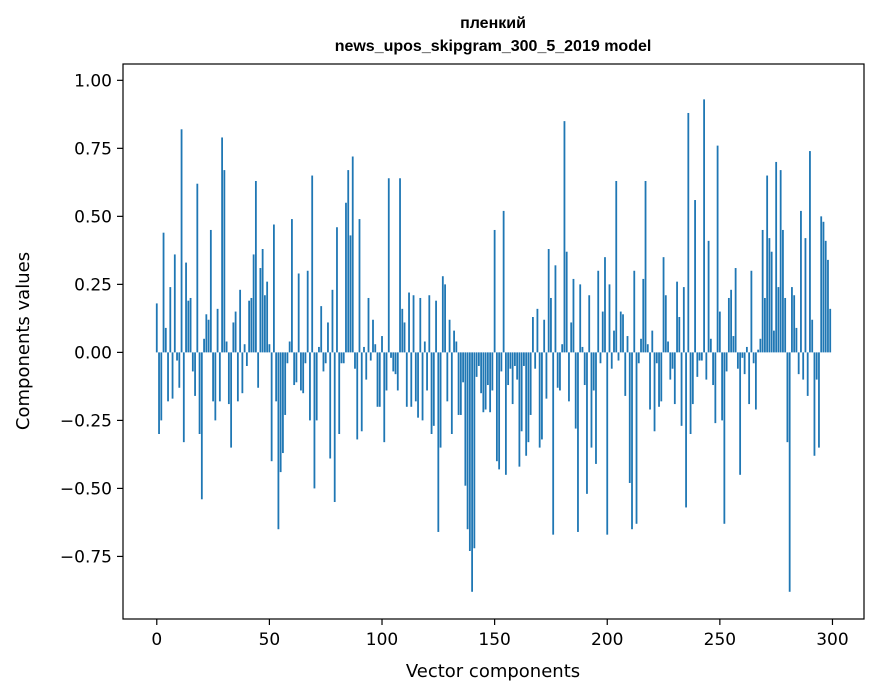  What do you see at coordinates (23, 341) in the screenshot?
I see `y-axis-label: Components values` at bounding box center [23, 341].